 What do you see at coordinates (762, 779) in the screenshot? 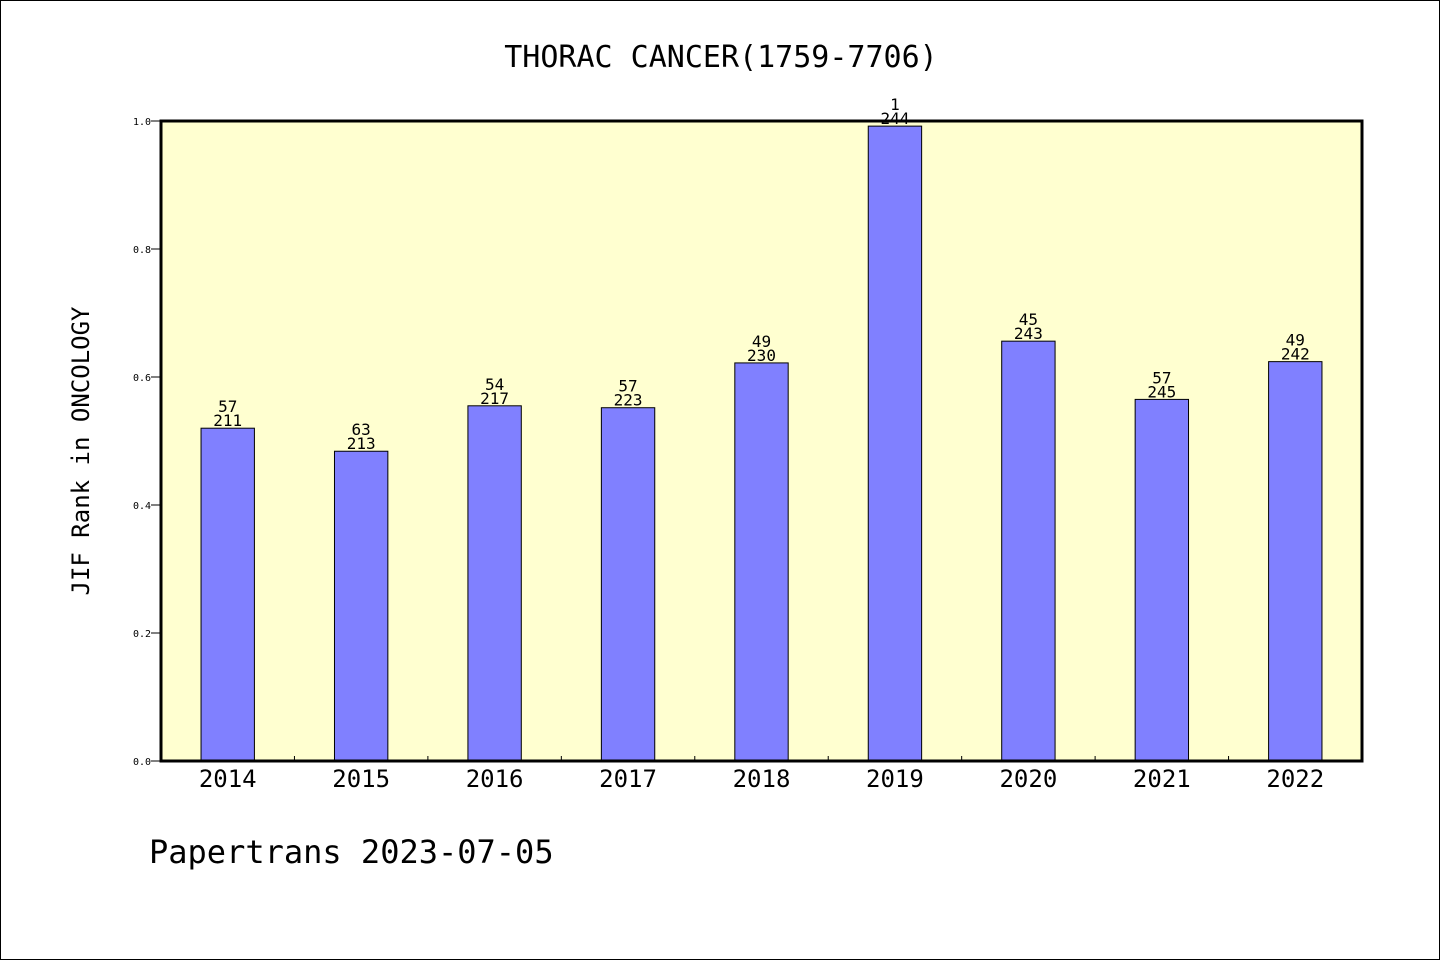
I see `x-tick-label: 2018` at bounding box center [762, 779].